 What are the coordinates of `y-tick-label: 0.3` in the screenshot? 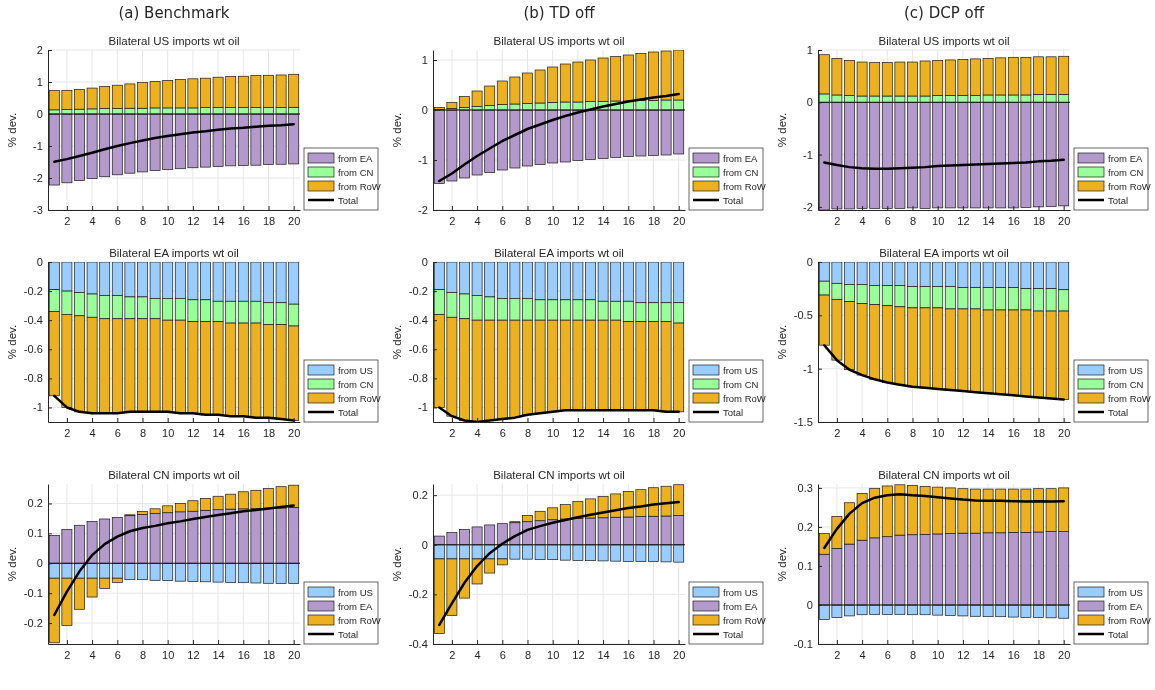 It's located at (805, 487).